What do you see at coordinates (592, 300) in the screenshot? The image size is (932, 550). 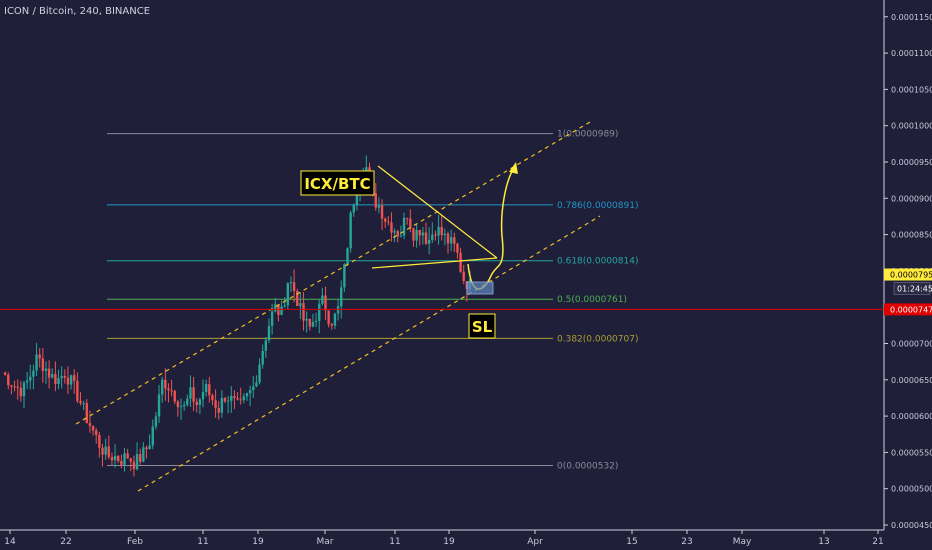 I see `fib-label: 0.5(0.0000761)` at bounding box center [592, 300].